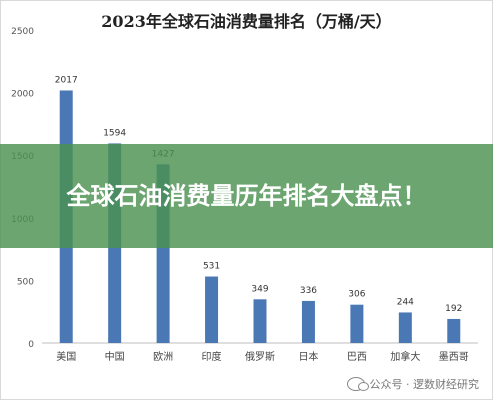 This screenshot has height=400, width=493. I want to click on x-tick-label: 日本, so click(308, 356).